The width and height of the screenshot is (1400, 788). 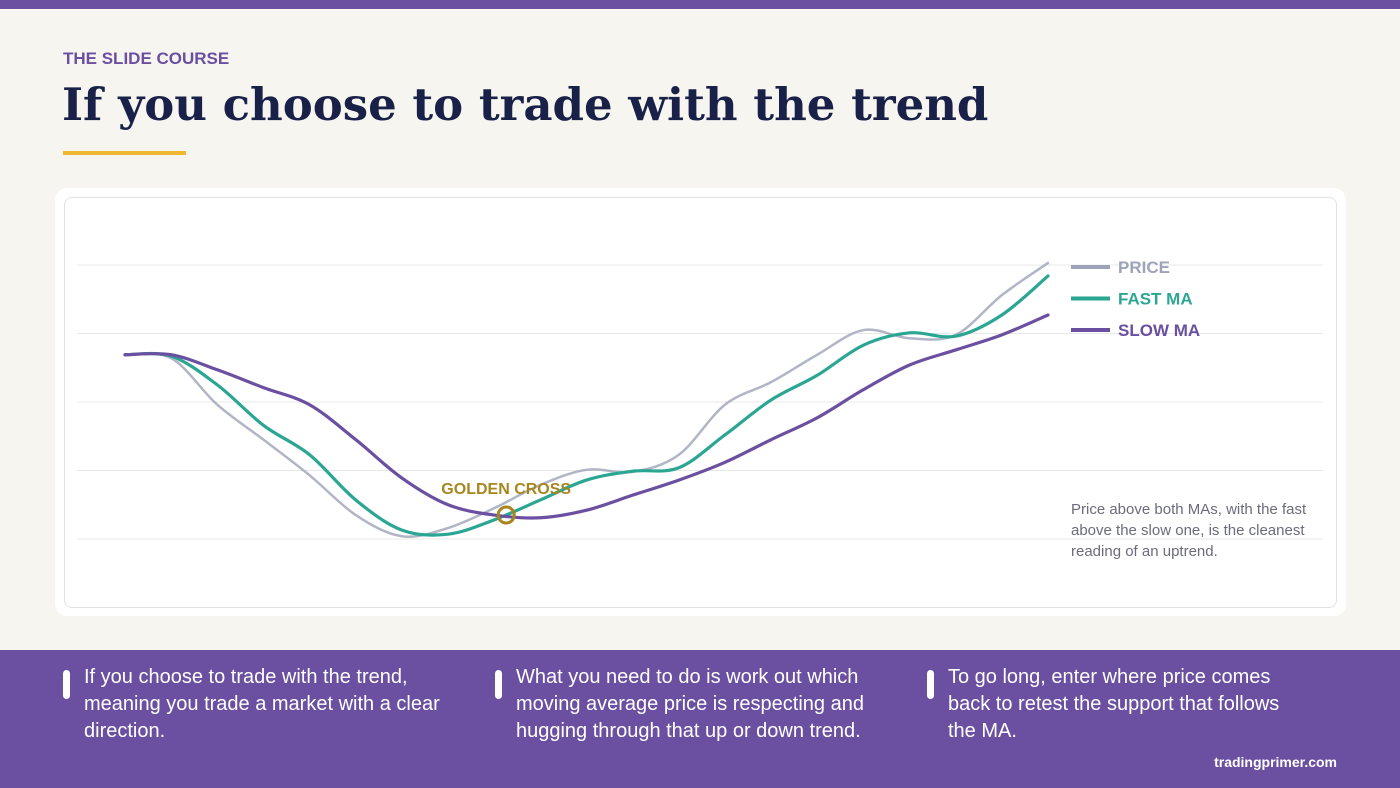 What do you see at coordinates (124, 153) in the screenshot?
I see `title-underline` at bounding box center [124, 153].